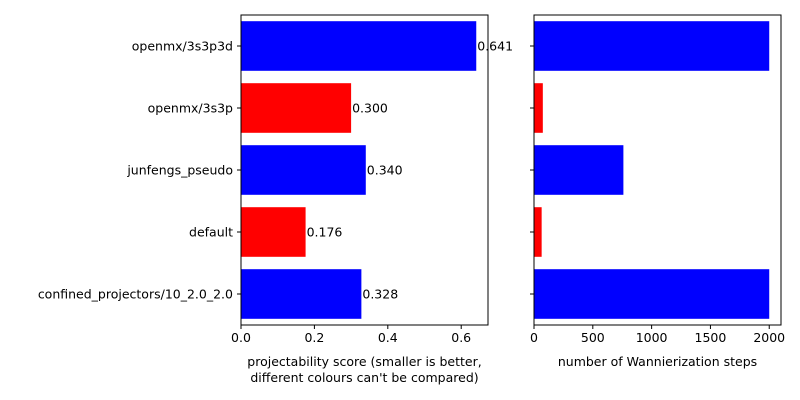 This screenshot has height=400, width=800. What do you see at coordinates (657, 361) in the screenshot?
I see `x-axis-label-line-0: number of Wannierization steps` at bounding box center [657, 361].